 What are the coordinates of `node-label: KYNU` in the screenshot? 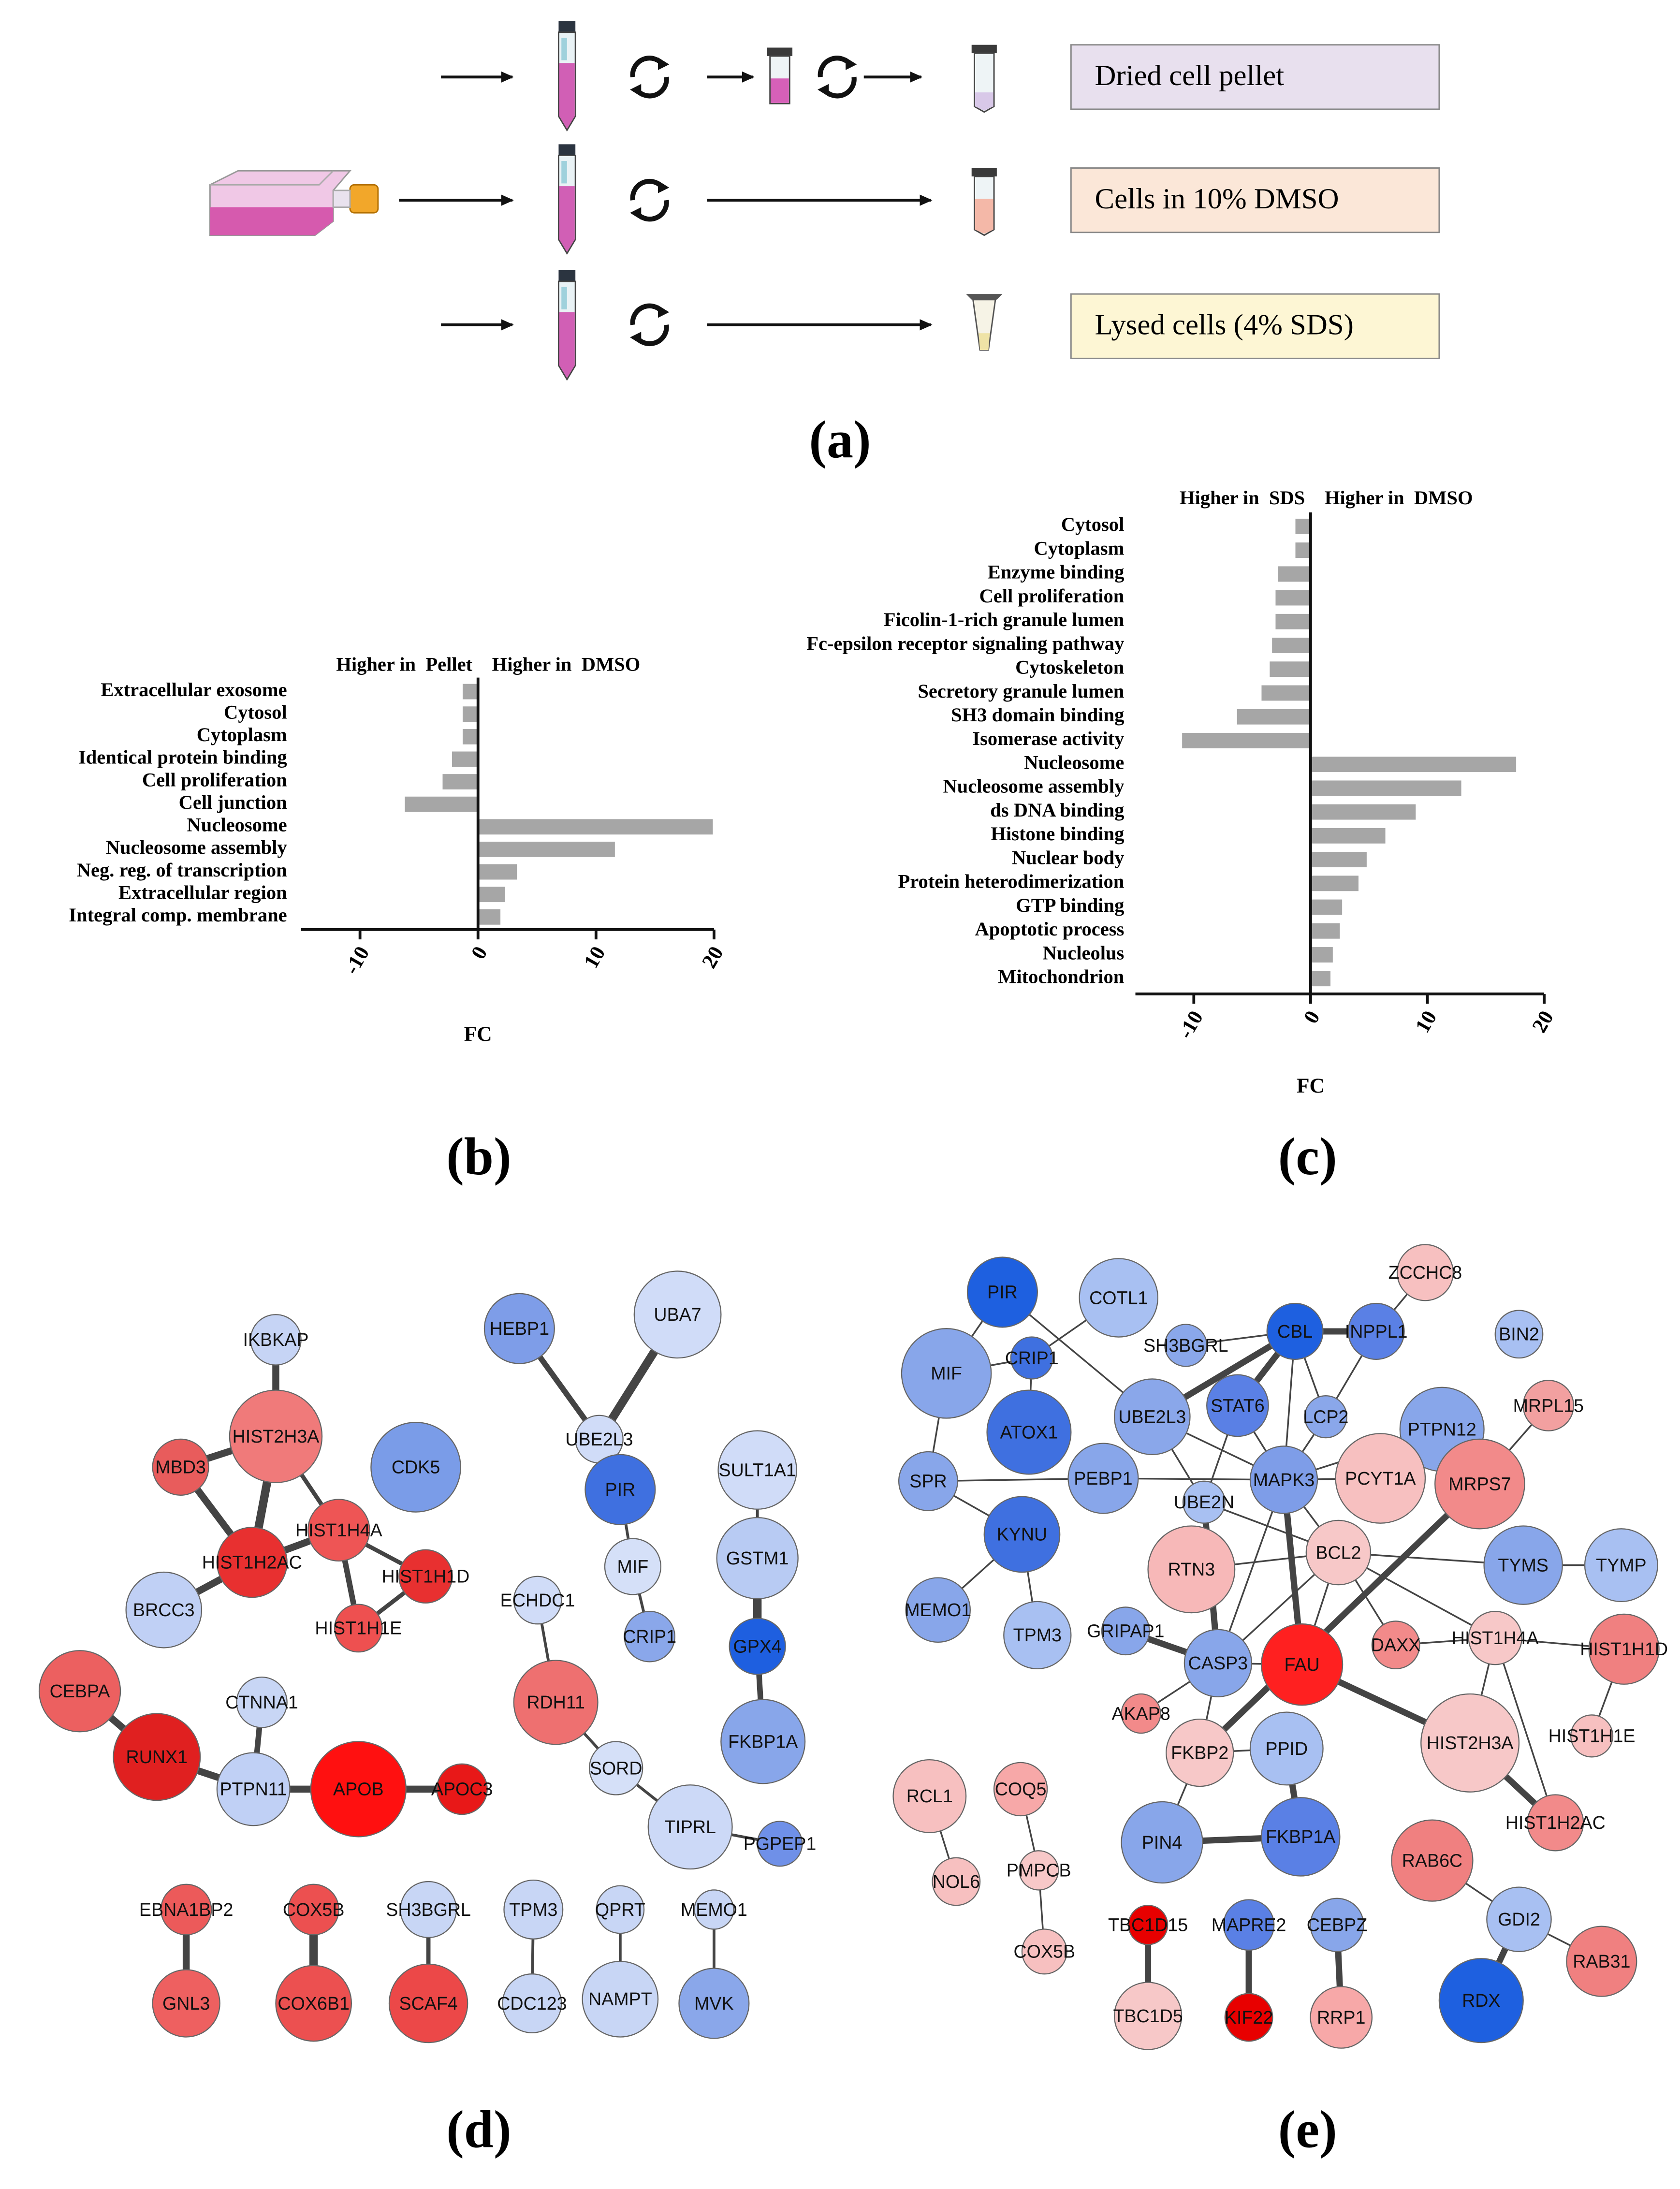 It's located at (1023, 1534).